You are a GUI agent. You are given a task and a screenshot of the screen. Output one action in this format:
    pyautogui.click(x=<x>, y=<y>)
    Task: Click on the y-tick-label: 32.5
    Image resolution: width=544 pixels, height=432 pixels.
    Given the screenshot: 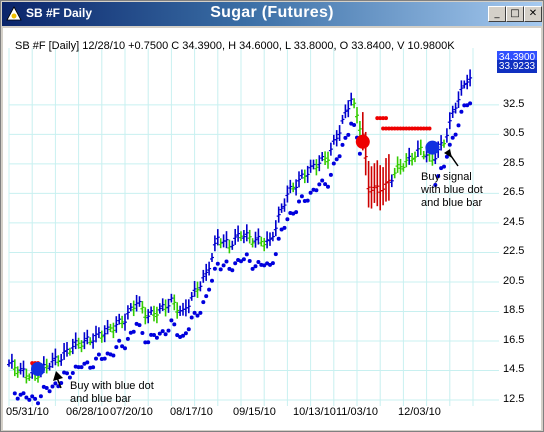 What is the action you would take?
    pyautogui.click(x=514, y=103)
    